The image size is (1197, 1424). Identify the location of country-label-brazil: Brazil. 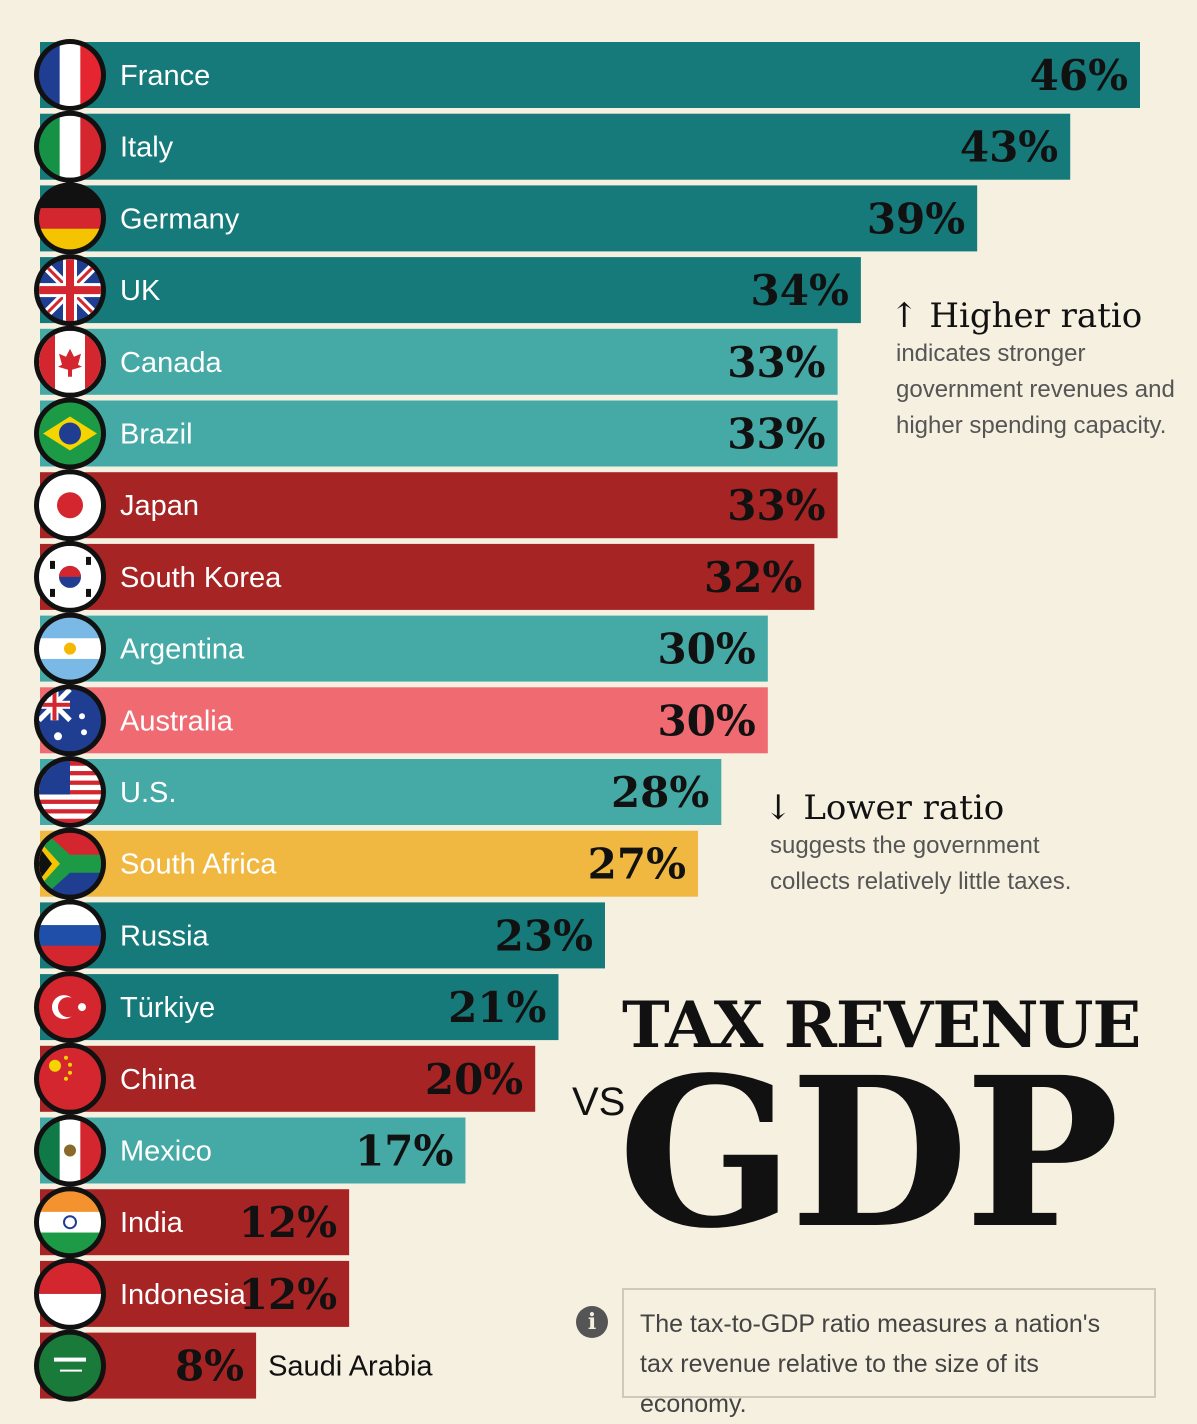
(156, 435).